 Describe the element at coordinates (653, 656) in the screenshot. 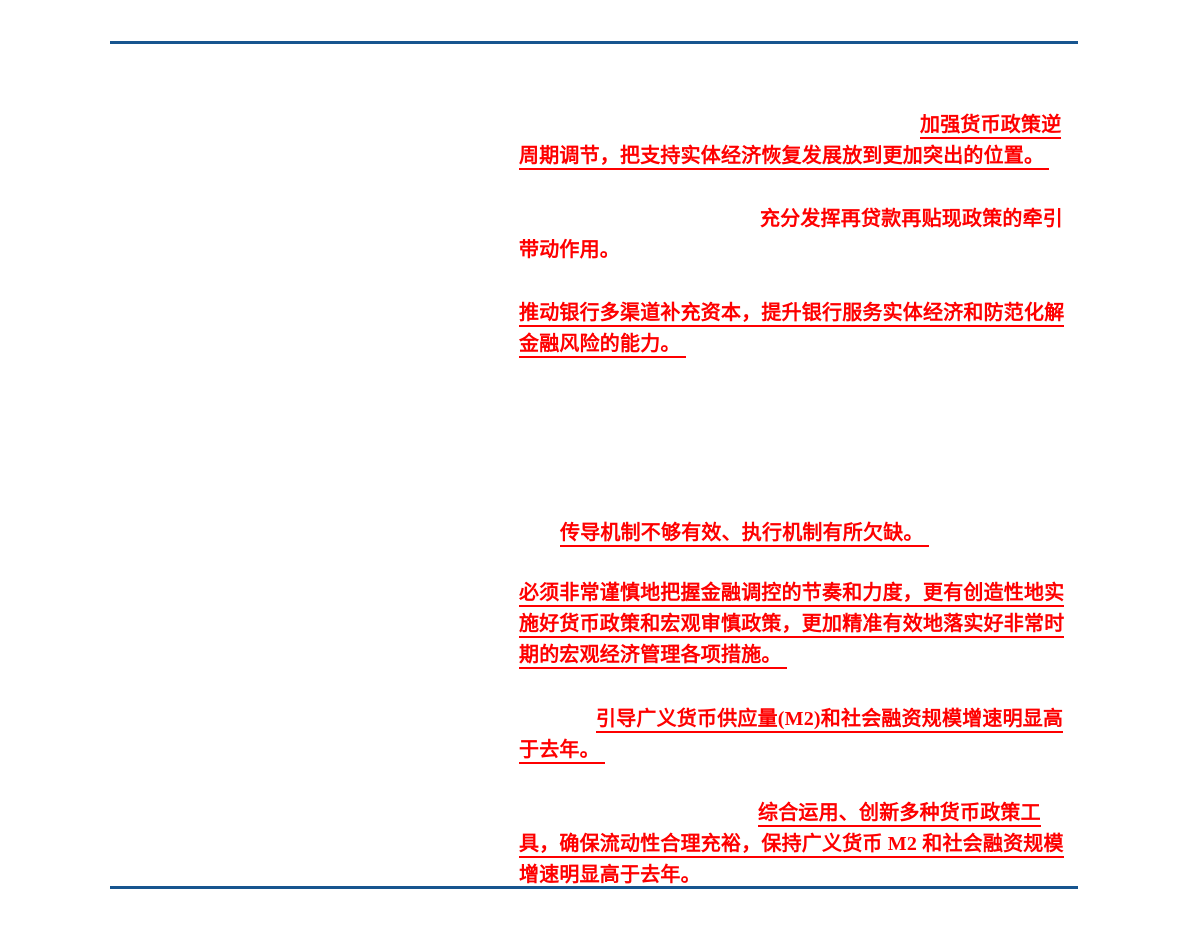

I see `excerpt-line: 期的宏观经济管理各项措施。` at that location.